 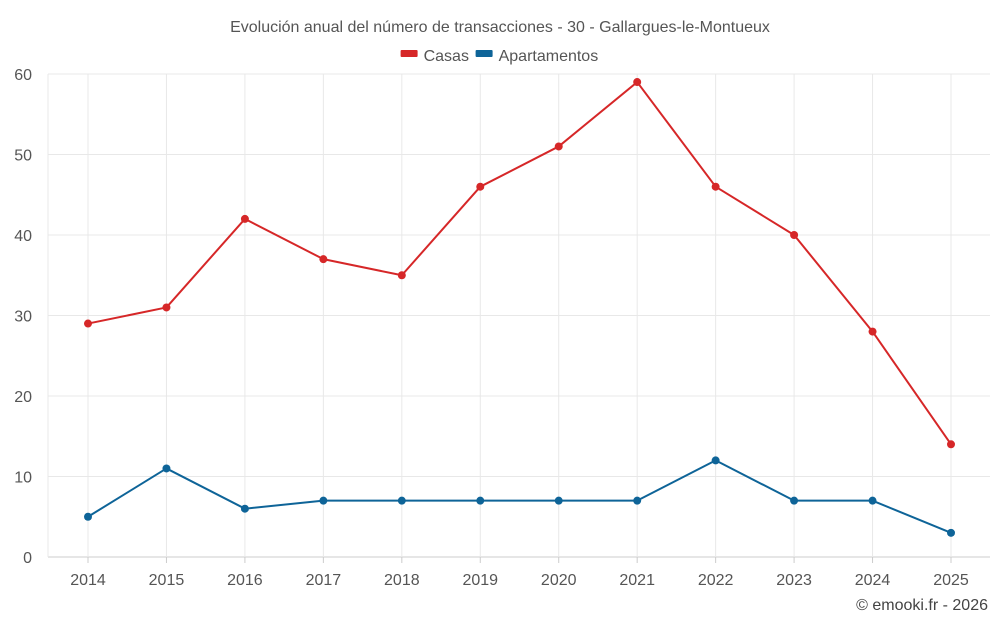 I want to click on legend-label: Casas, so click(x=446, y=56).